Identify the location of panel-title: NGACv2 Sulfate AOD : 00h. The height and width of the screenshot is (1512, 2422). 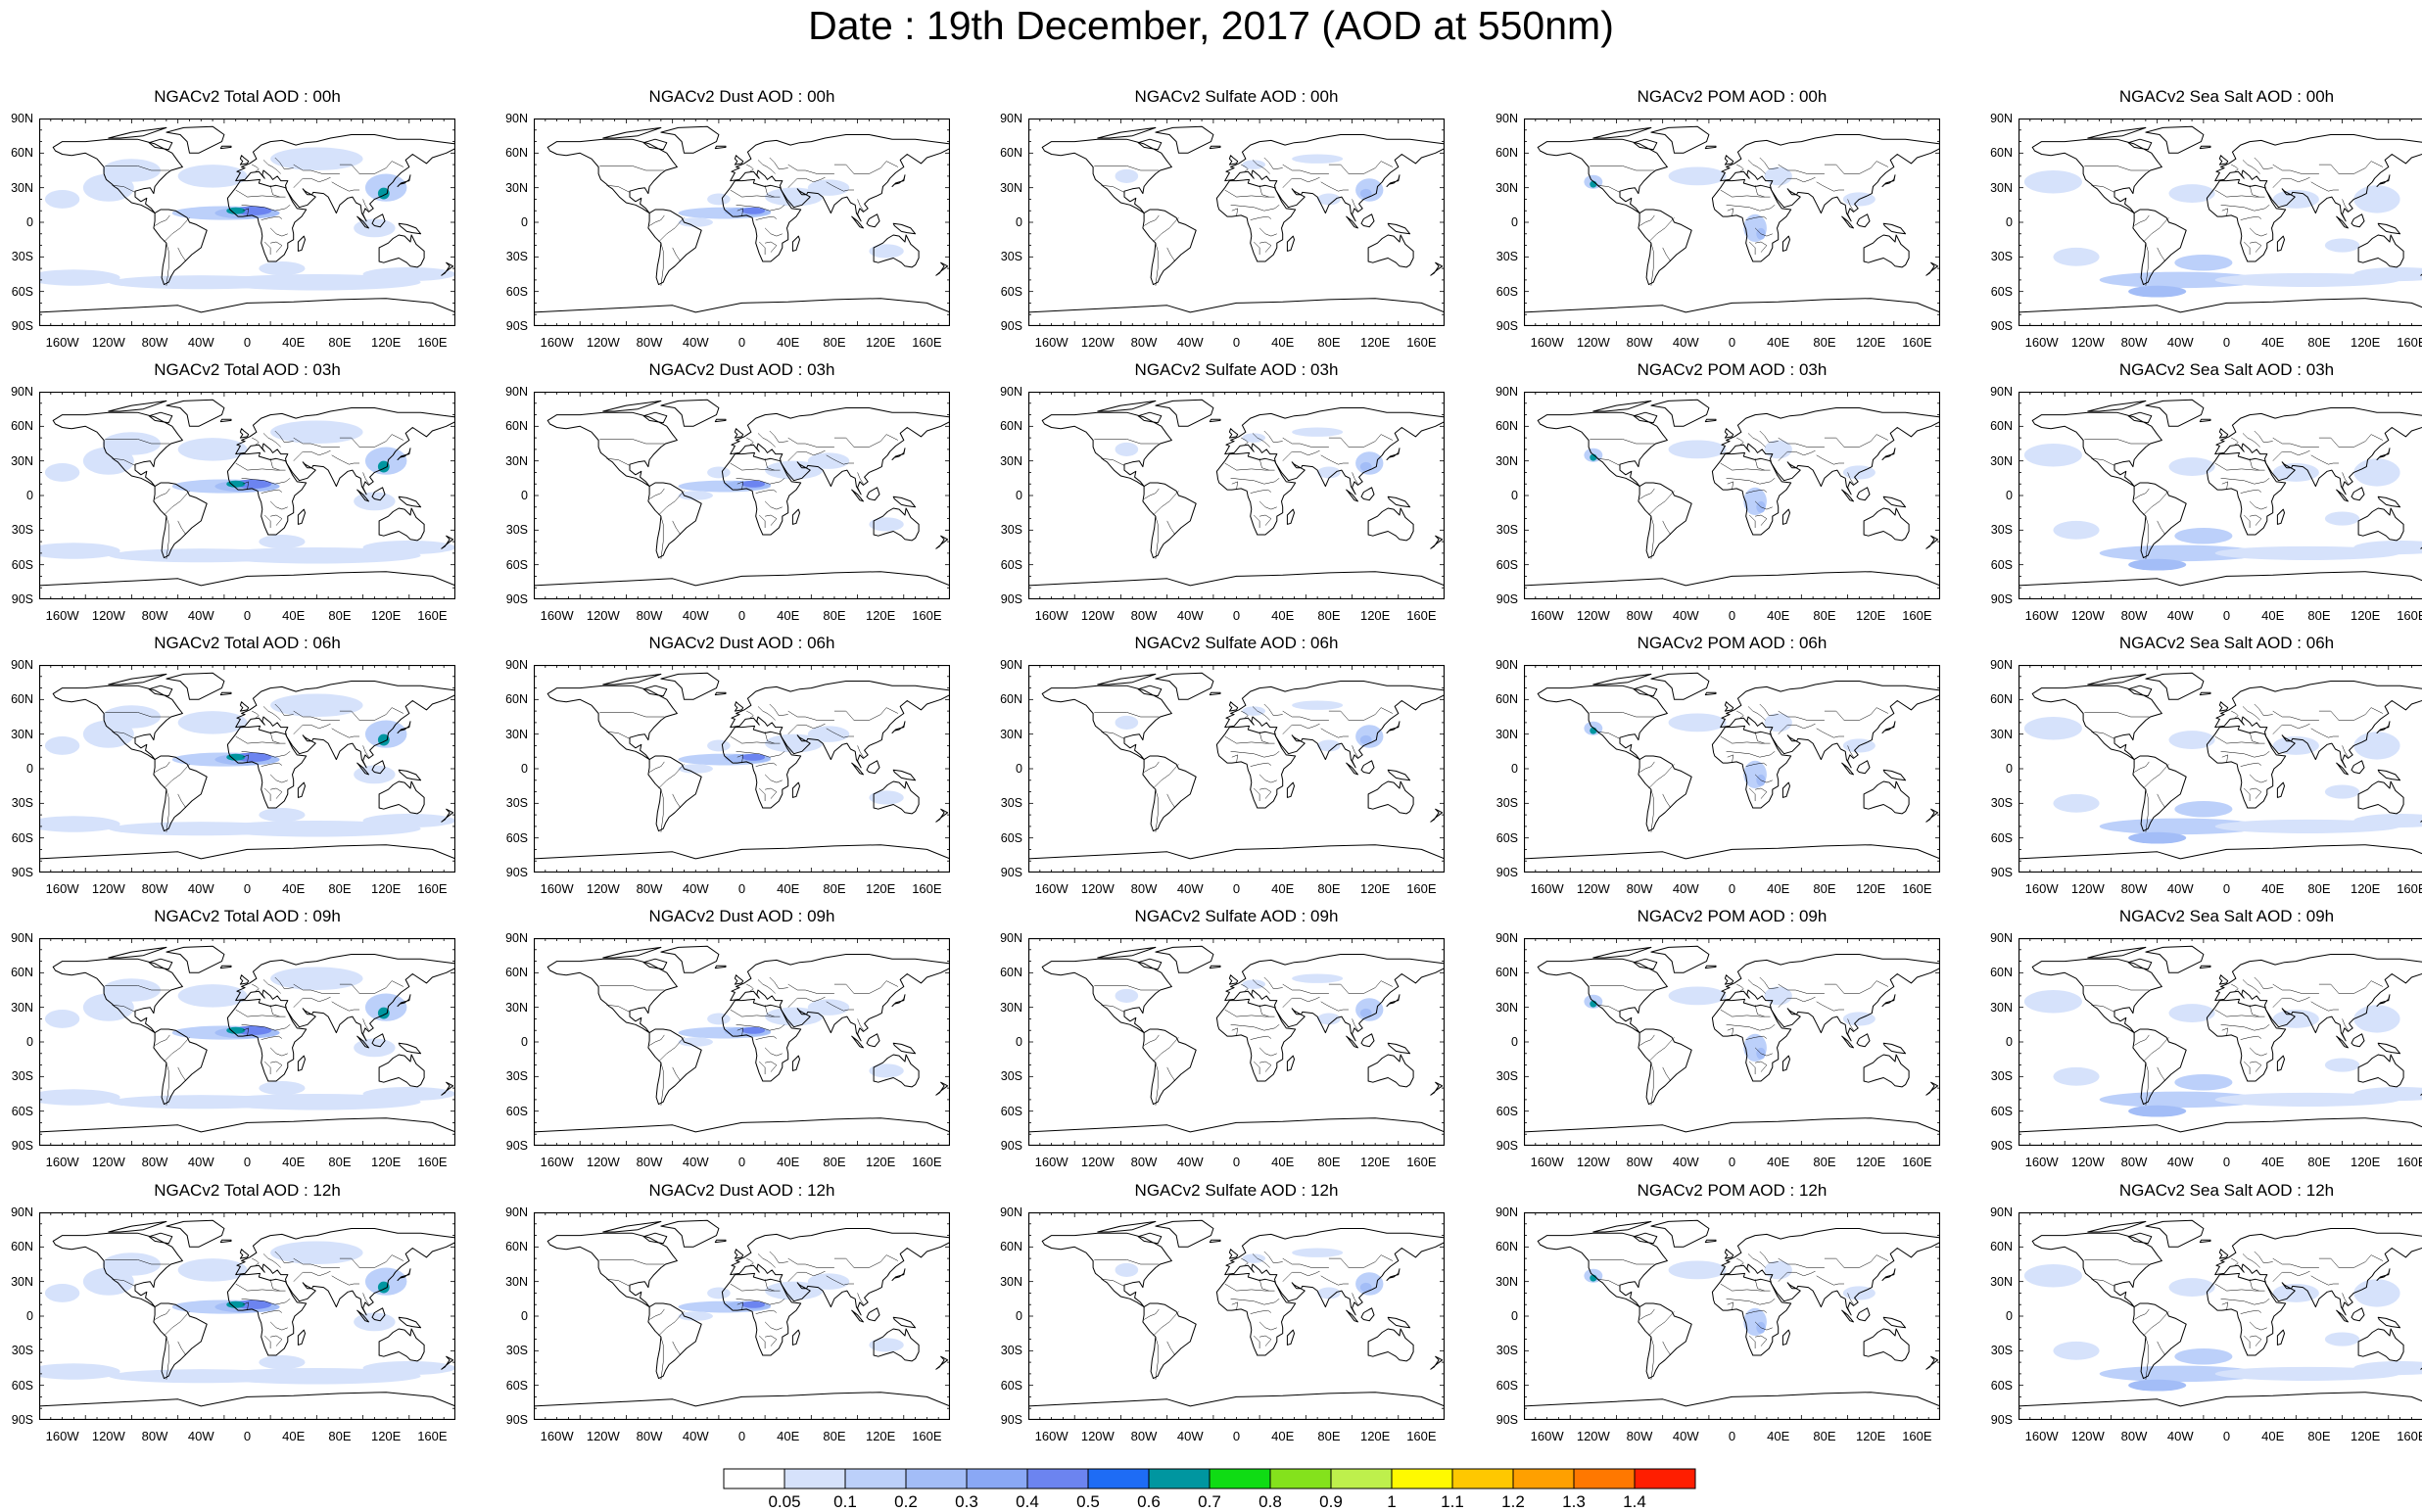
(1236, 97).